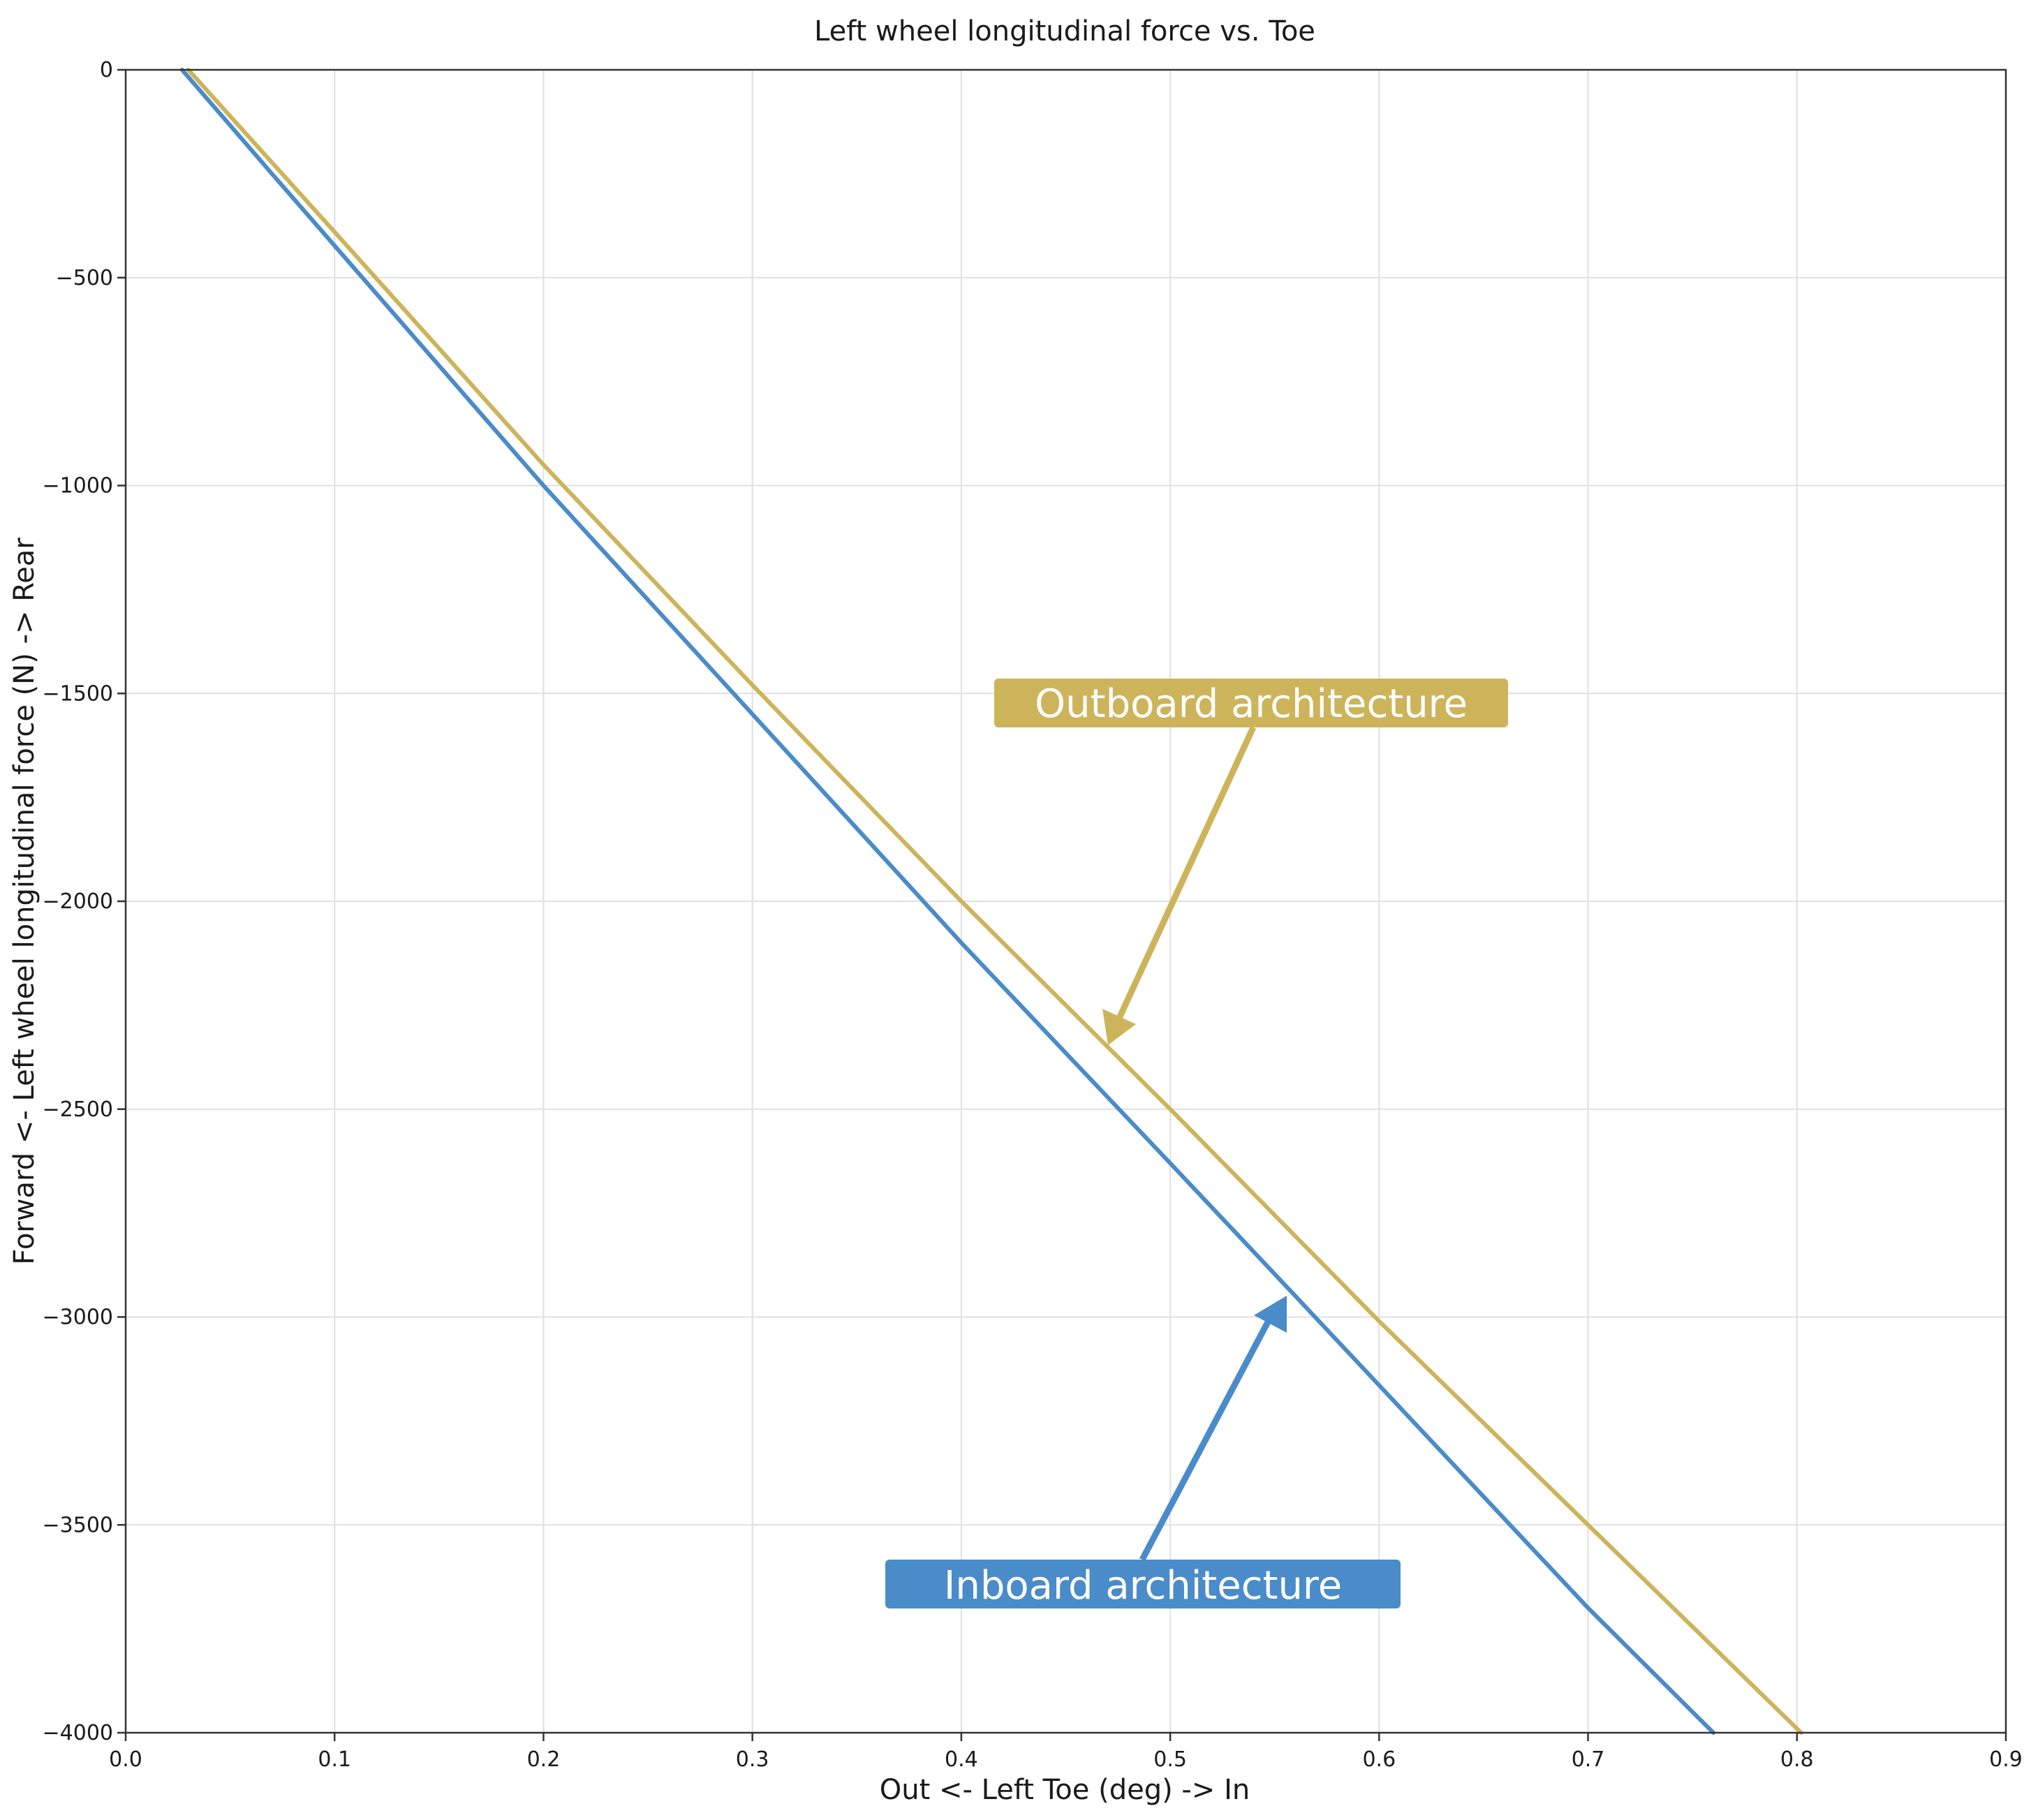  I want to click on x-tick-label: 0.2, so click(544, 1759).